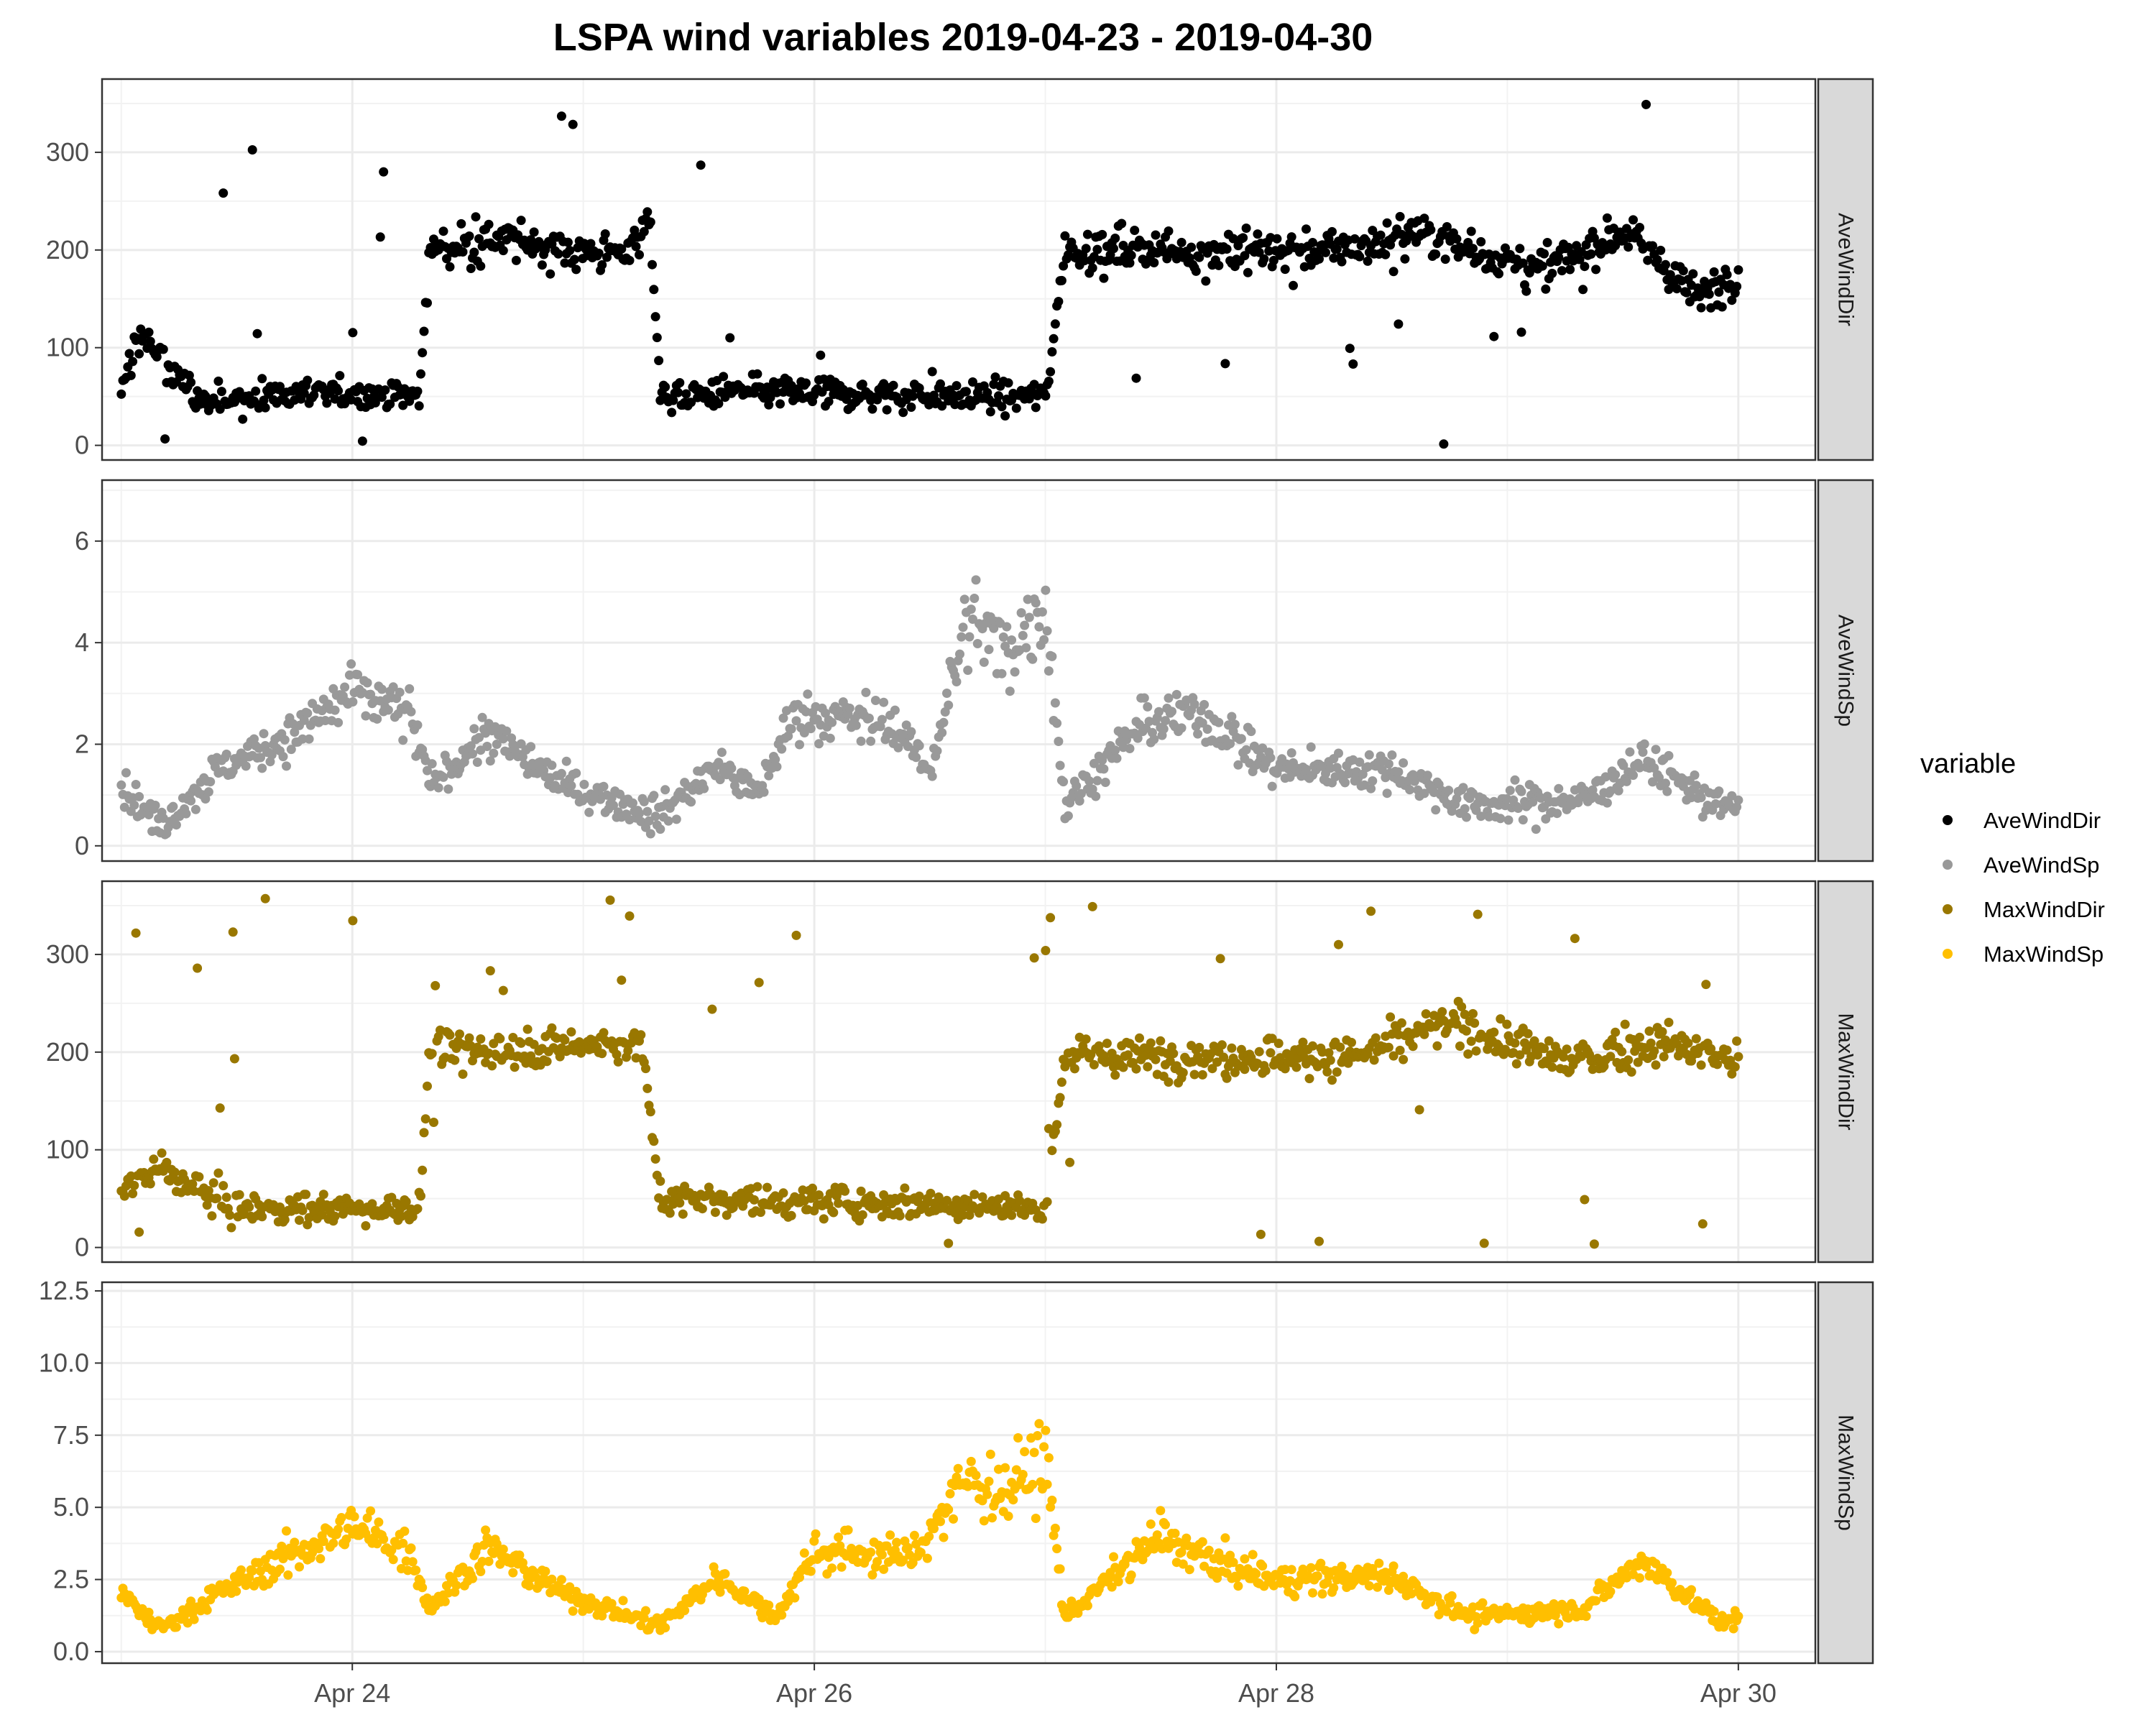 This screenshot has width=2156, height=1725. What do you see at coordinates (82, 845) in the screenshot?
I see `y-tick-label: 0` at bounding box center [82, 845].